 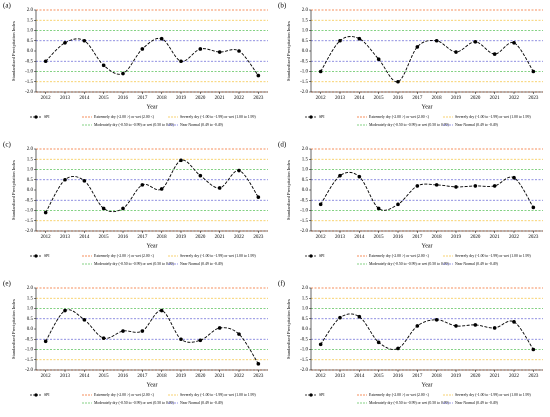 What do you see at coordinates (7, 6) in the screenshot?
I see `panel-label: (a)` at bounding box center [7, 6].